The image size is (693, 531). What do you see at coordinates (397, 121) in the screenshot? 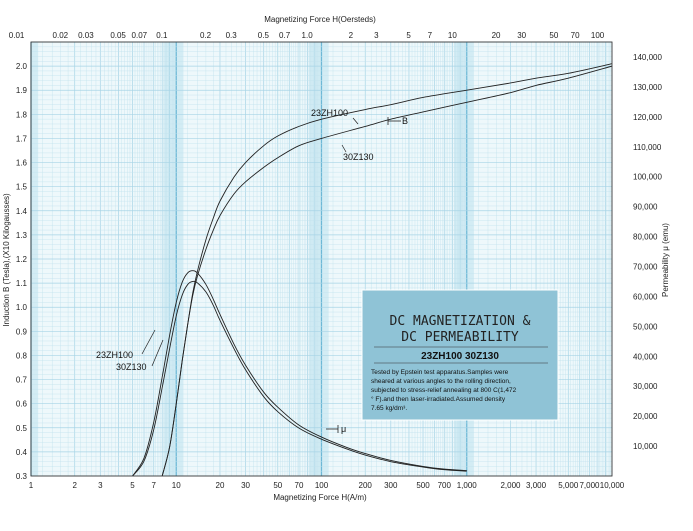
I see `arrow-induction: B` at bounding box center [397, 121].